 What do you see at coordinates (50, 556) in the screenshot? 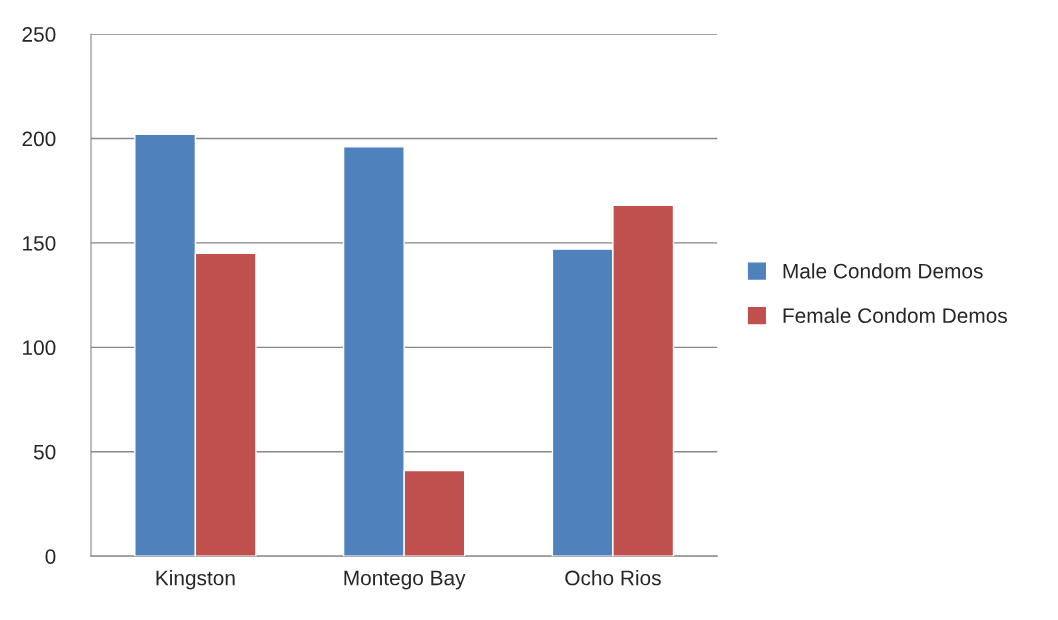
I see `y-tick-label: 0` at bounding box center [50, 556].